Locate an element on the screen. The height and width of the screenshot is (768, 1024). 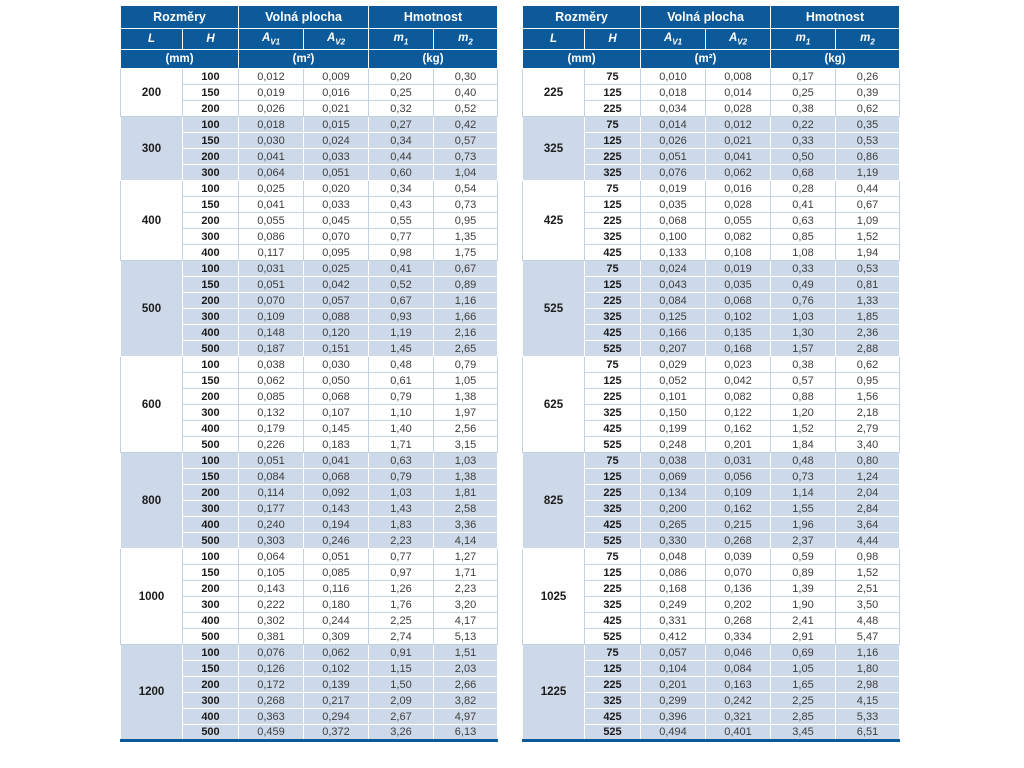
value-cell: 0,187 is located at coordinates (271, 349).